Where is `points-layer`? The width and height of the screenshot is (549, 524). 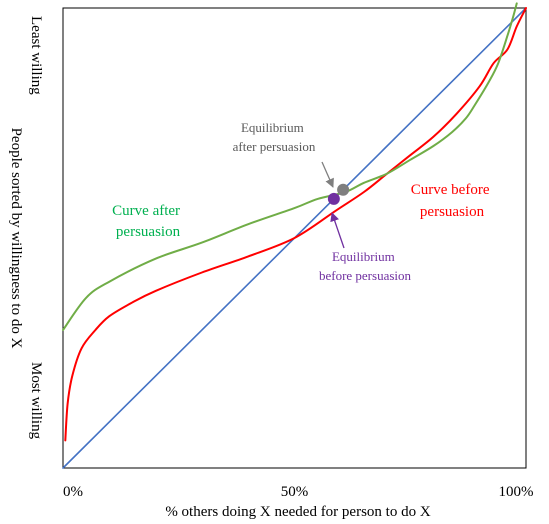
points-layer is located at coordinates (338, 194).